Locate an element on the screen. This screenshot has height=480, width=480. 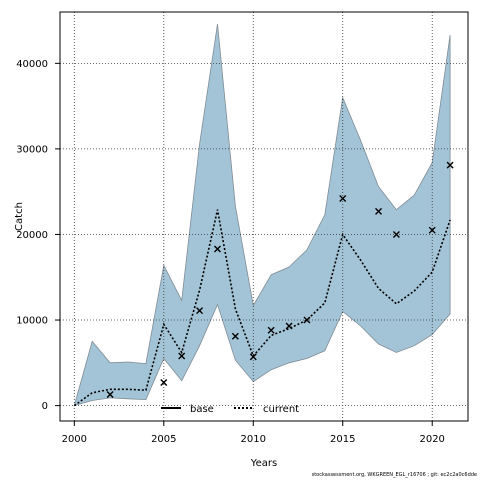
y-axis-label: Catch is located at coordinates (19, 216).